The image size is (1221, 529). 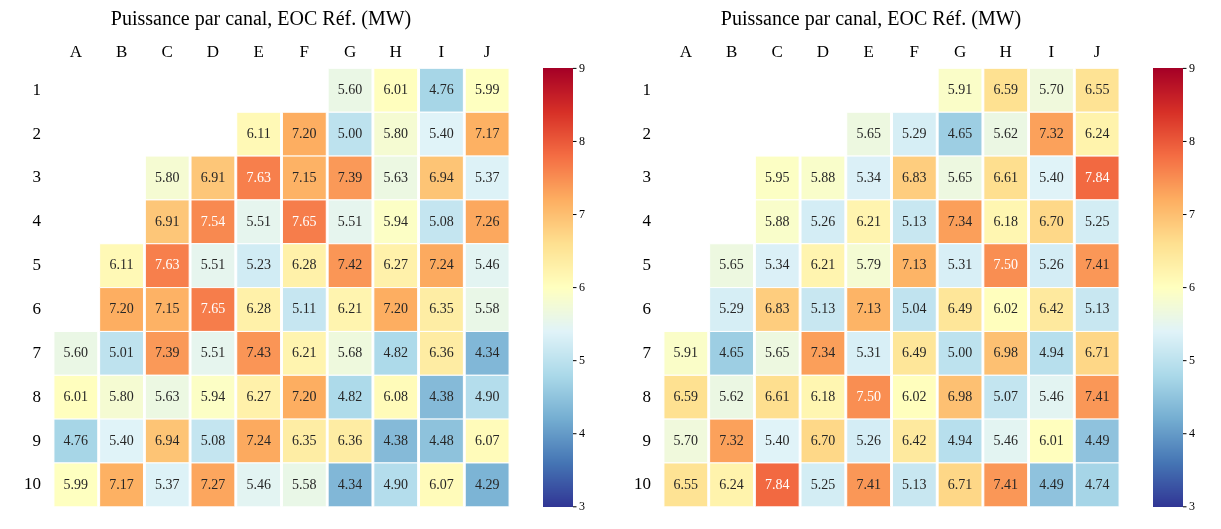 What do you see at coordinates (395, 353) in the screenshot?
I see `data-label: 4.82` at bounding box center [395, 353].